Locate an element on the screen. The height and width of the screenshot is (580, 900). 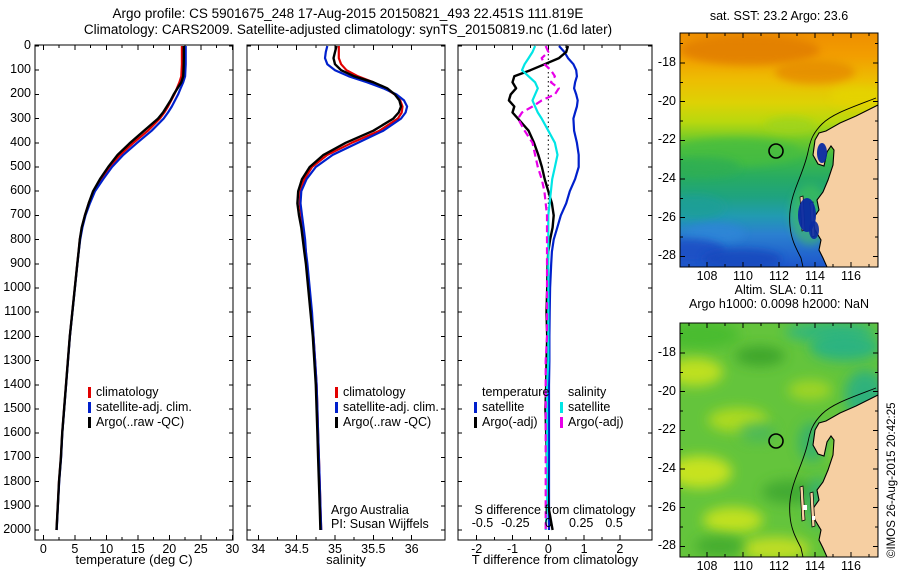
map-longitude-tick-label: 114 is located at coordinates (815, 276).